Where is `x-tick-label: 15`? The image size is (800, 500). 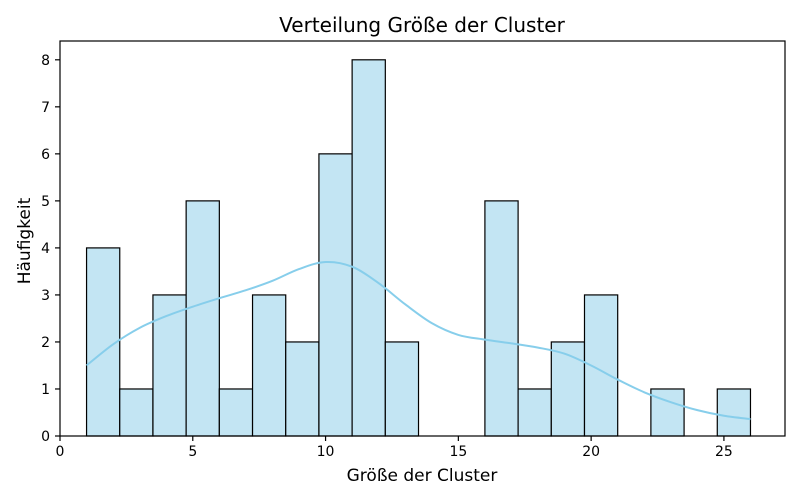 x-tick-label: 15 is located at coordinates (458, 452).